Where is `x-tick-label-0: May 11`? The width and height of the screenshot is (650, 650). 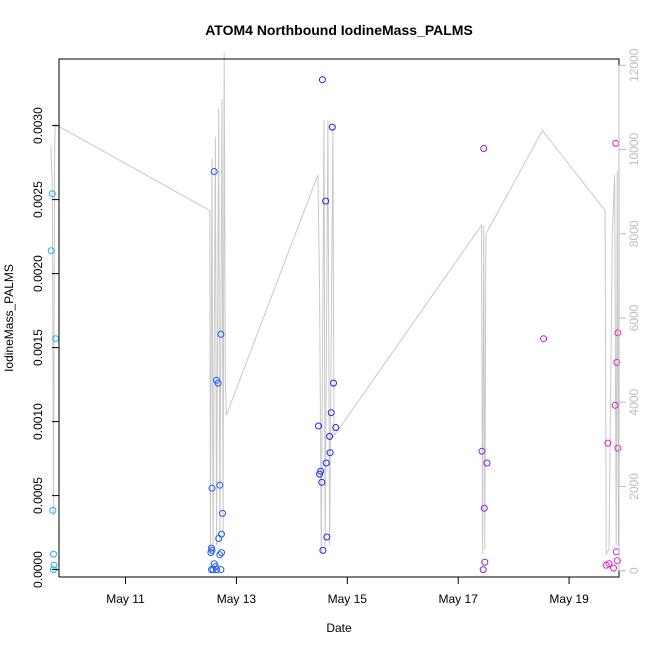
x-tick-label-0: May 11 is located at coordinates (125, 599).